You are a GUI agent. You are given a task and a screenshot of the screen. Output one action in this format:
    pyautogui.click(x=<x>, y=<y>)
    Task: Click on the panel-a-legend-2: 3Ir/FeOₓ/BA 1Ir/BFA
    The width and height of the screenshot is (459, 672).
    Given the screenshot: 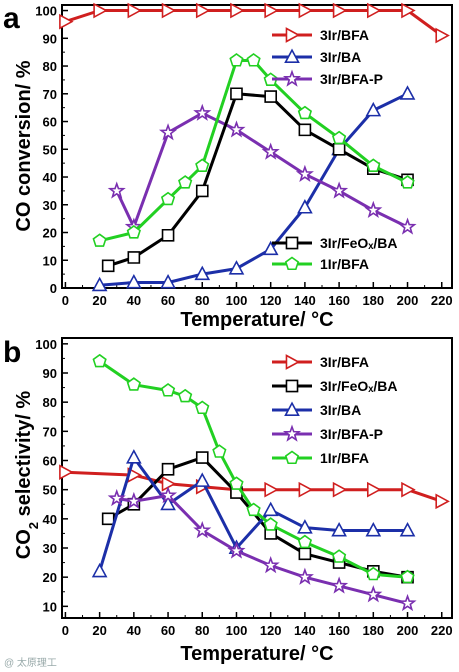 What is the action you would take?
    pyautogui.click(x=334, y=253)
    